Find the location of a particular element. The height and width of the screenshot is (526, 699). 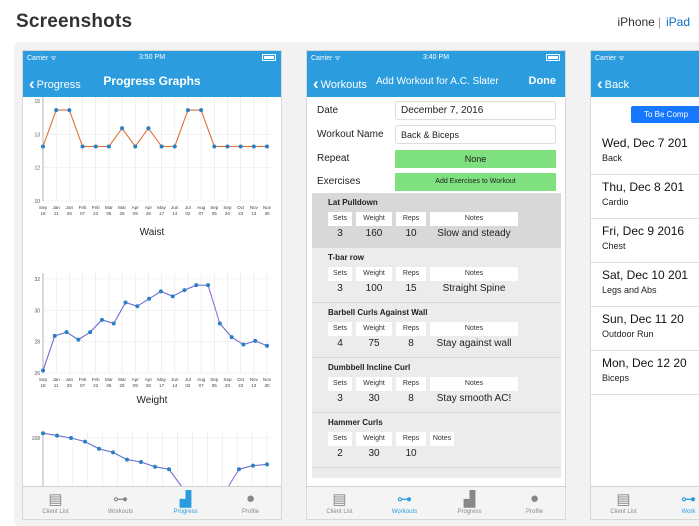

workout-item: Thu, Dec 8 201 Cardio is located at coordinates (645, 197).